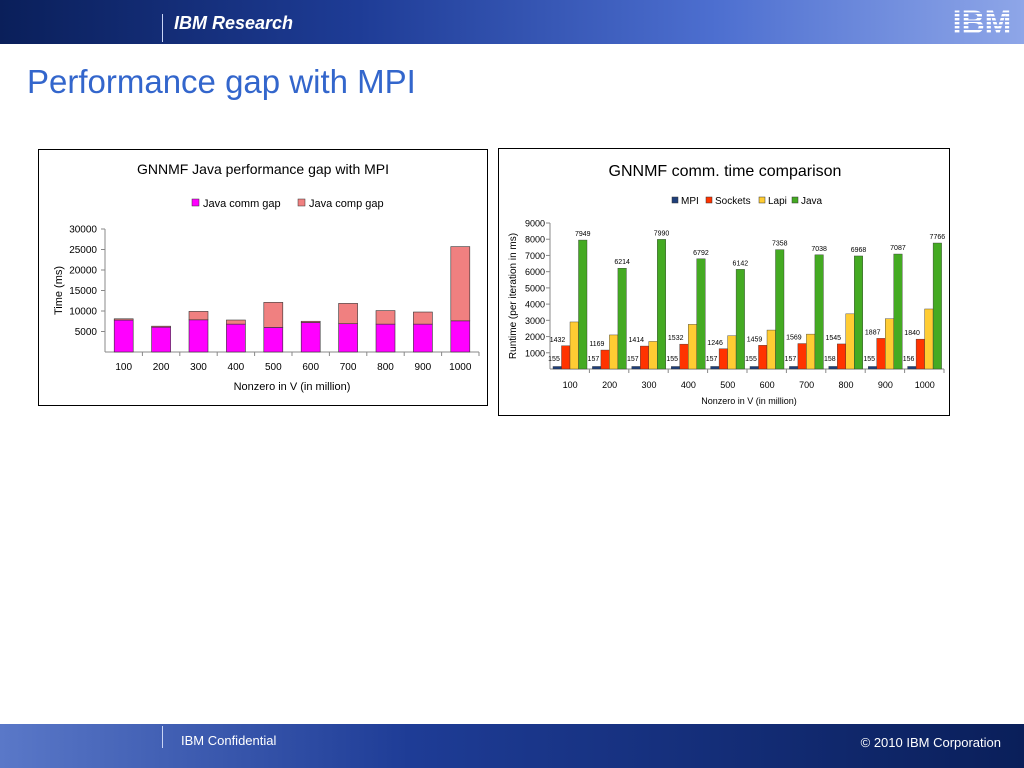 The height and width of the screenshot is (768, 1024). Describe the element at coordinates (859, 250) in the screenshot. I see `data-label-java: 6968` at that location.